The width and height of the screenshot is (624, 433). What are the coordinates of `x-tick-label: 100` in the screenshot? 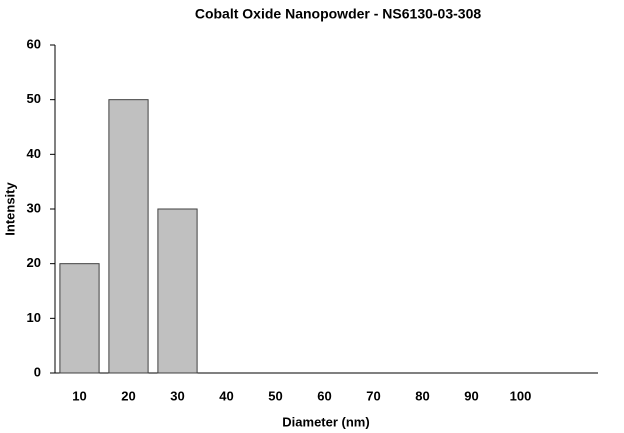 It's located at (521, 395).